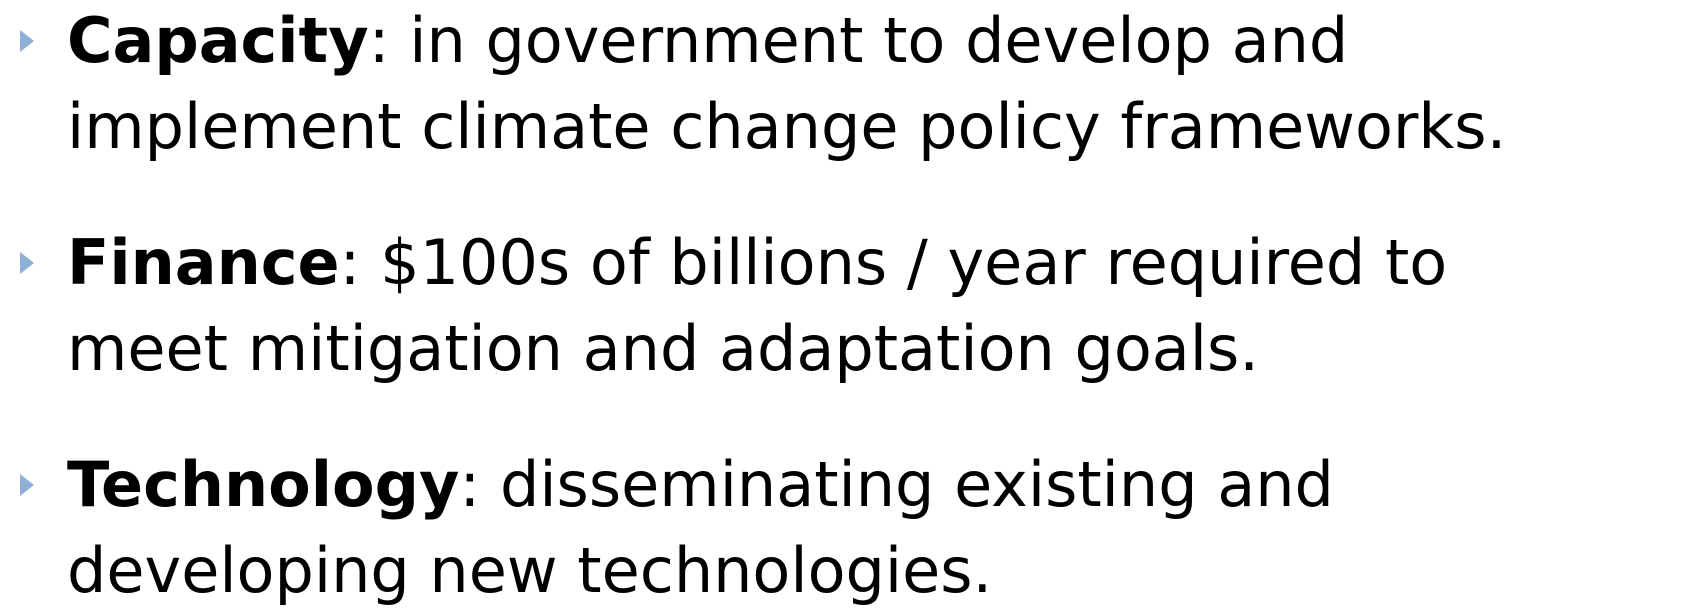 The image size is (1684, 611). I want to click on term: Finance, so click(203, 262).